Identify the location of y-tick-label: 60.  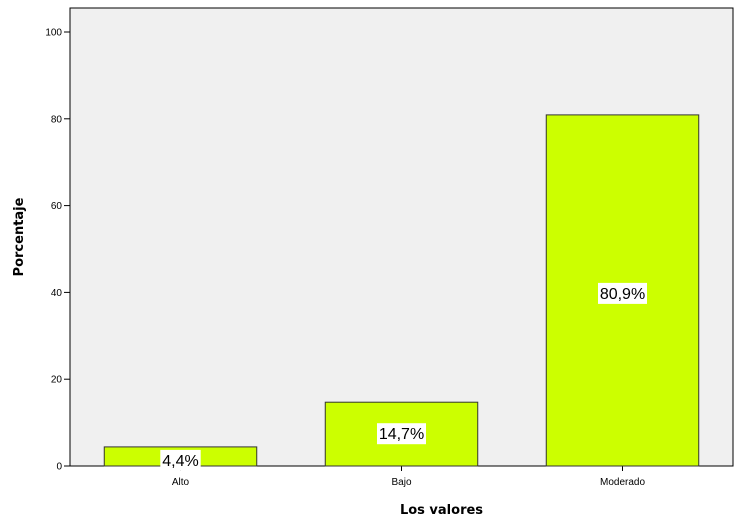
(57, 206).